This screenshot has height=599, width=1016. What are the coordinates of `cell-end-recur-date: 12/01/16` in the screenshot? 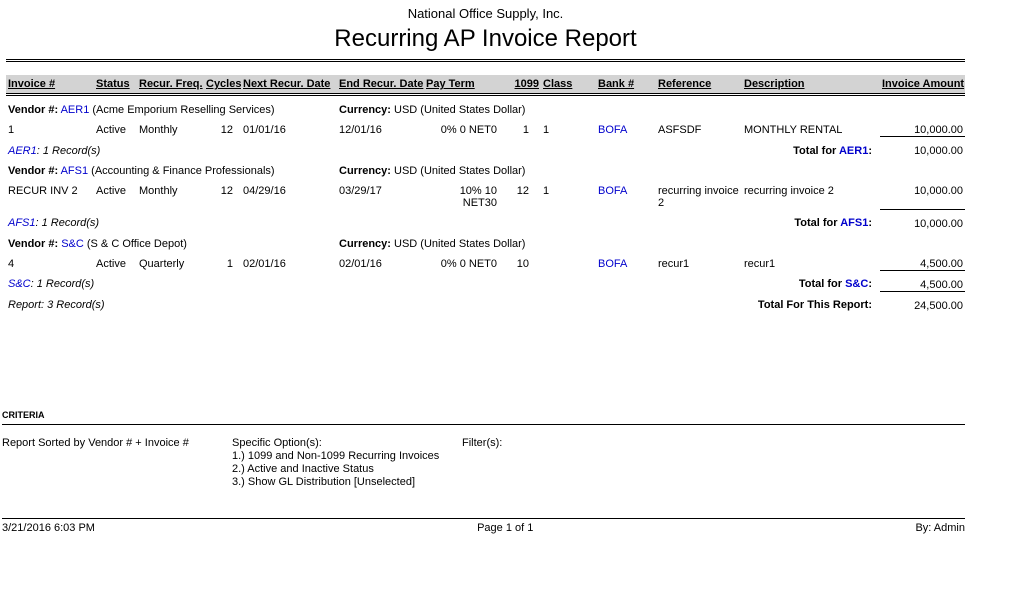 It's located at (360, 130).